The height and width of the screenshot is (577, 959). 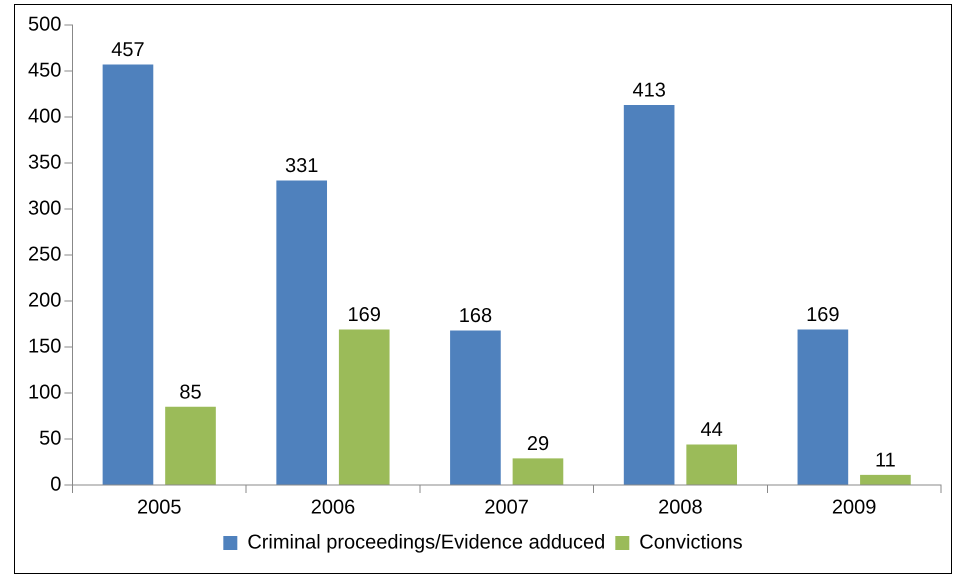 I want to click on y-tick-label: 350, so click(x=45, y=163).